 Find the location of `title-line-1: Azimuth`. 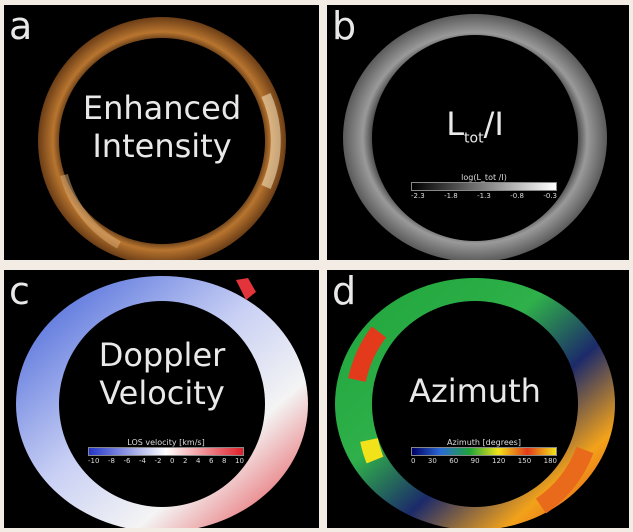

title-line-1: Azimuth is located at coordinates (475, 391).